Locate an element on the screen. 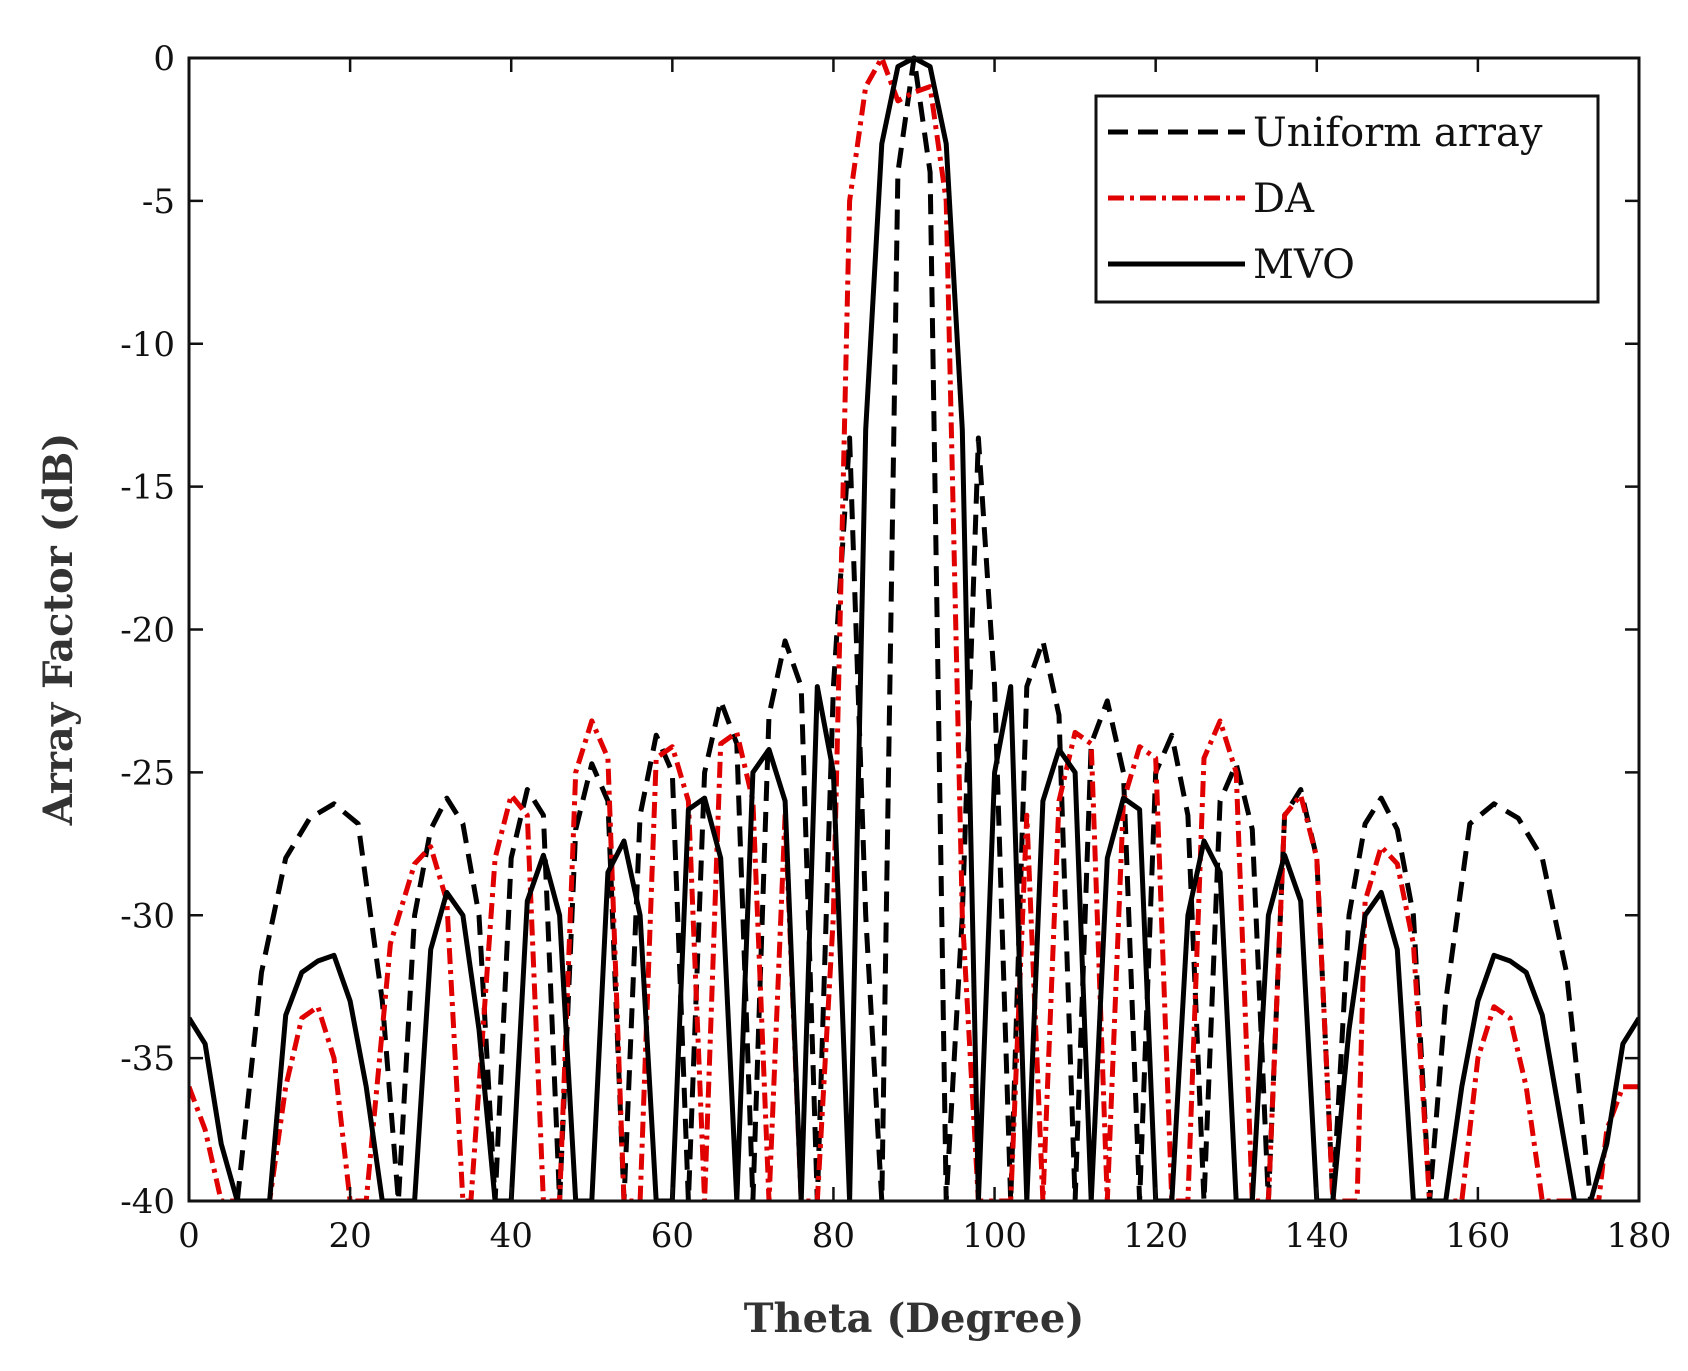 The width and height of the screenshot is (1688, 1371). x-tick-label: 180 is located at coordinates (1639, 1236).